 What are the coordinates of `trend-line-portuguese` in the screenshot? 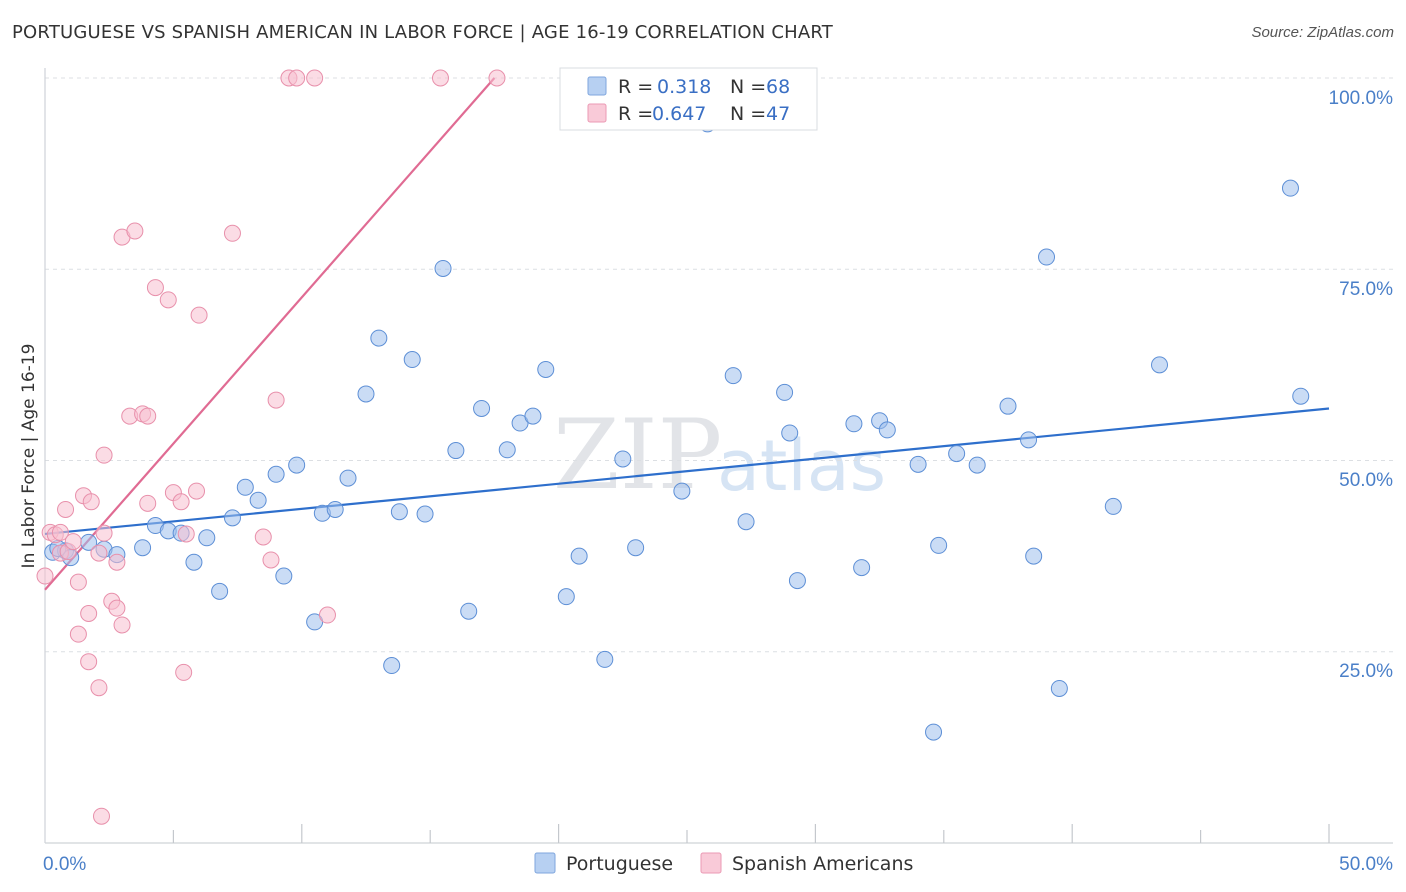 It's located at (687, 471).